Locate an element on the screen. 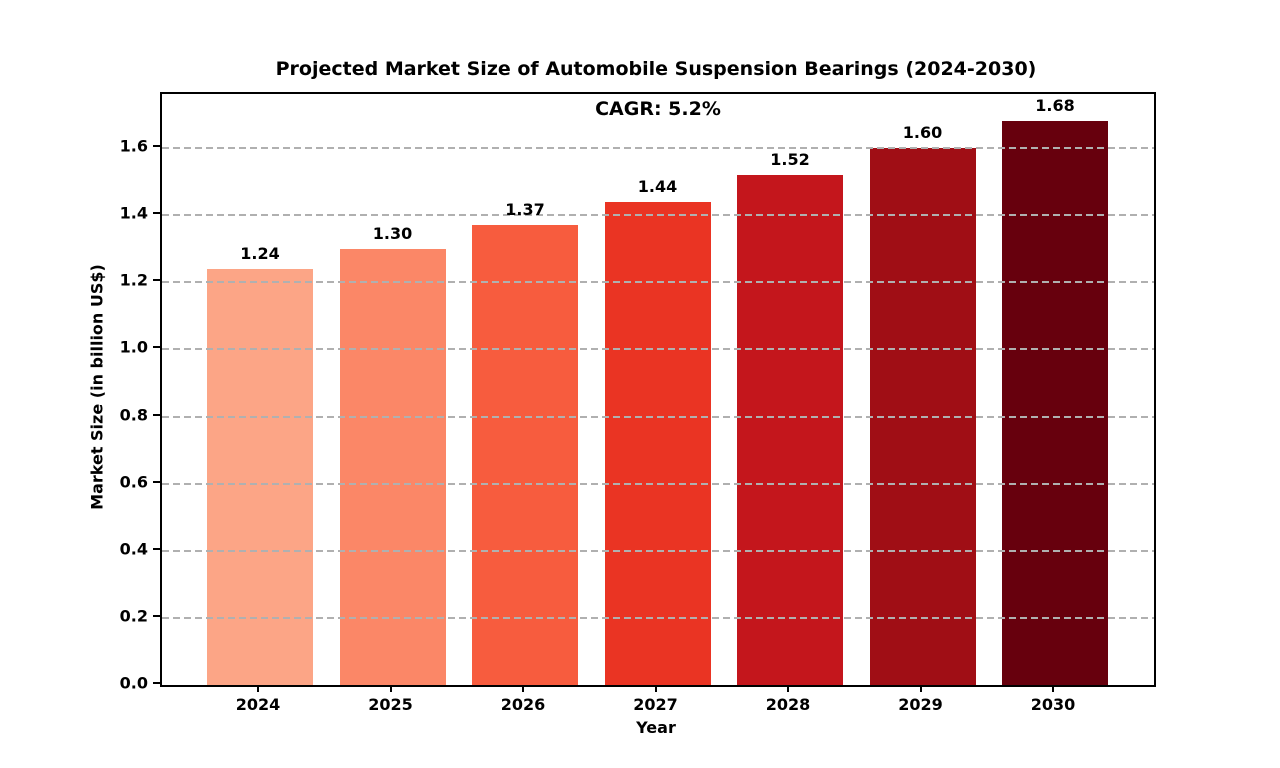 This screenshot has width=1280, height=768. bar-value-label-2028: 1.52 is located at coordinates (790, 159).